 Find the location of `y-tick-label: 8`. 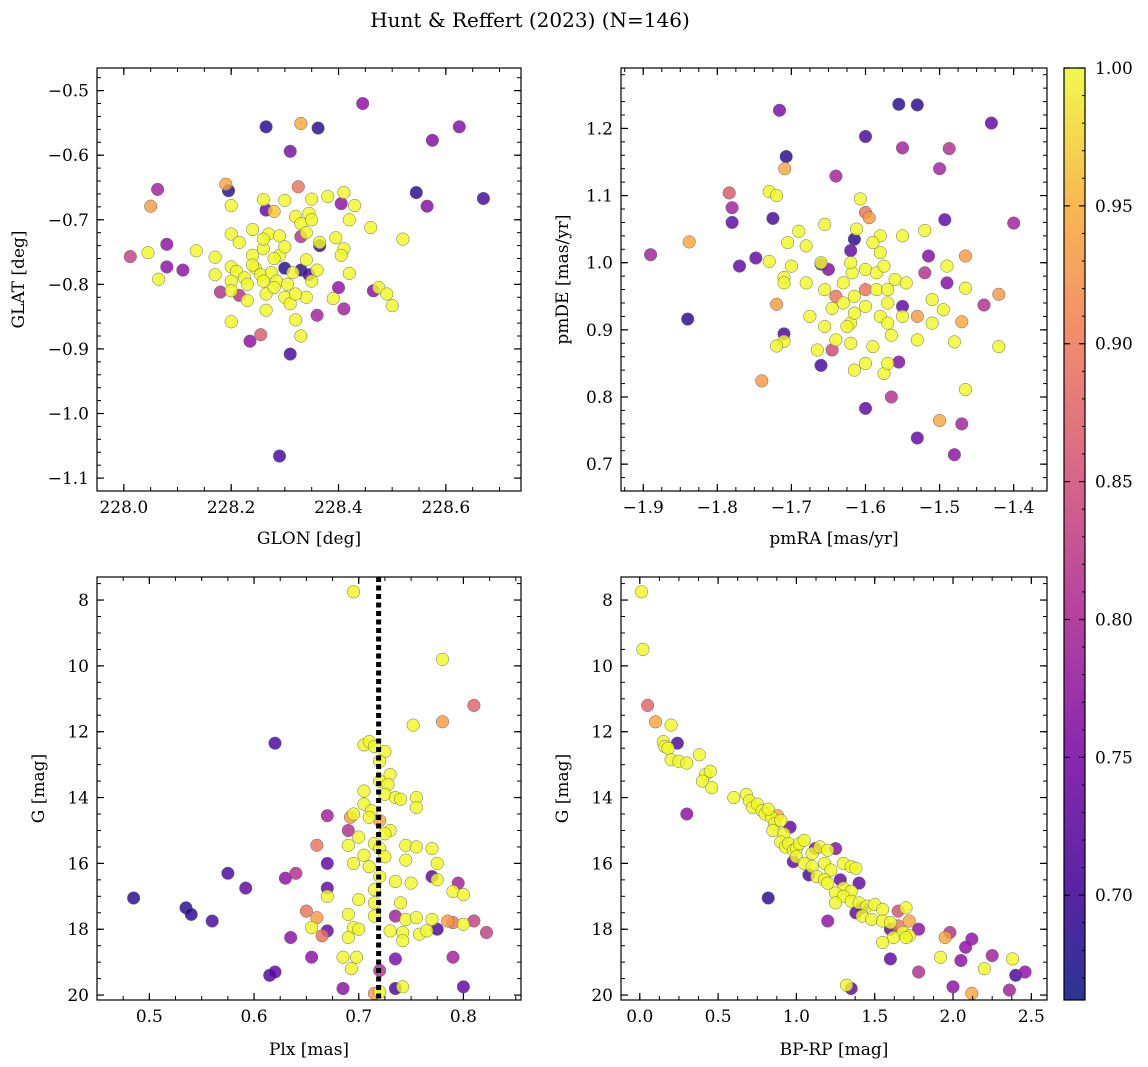

y-tick-label: 8 is located at coordinates (607, 601).